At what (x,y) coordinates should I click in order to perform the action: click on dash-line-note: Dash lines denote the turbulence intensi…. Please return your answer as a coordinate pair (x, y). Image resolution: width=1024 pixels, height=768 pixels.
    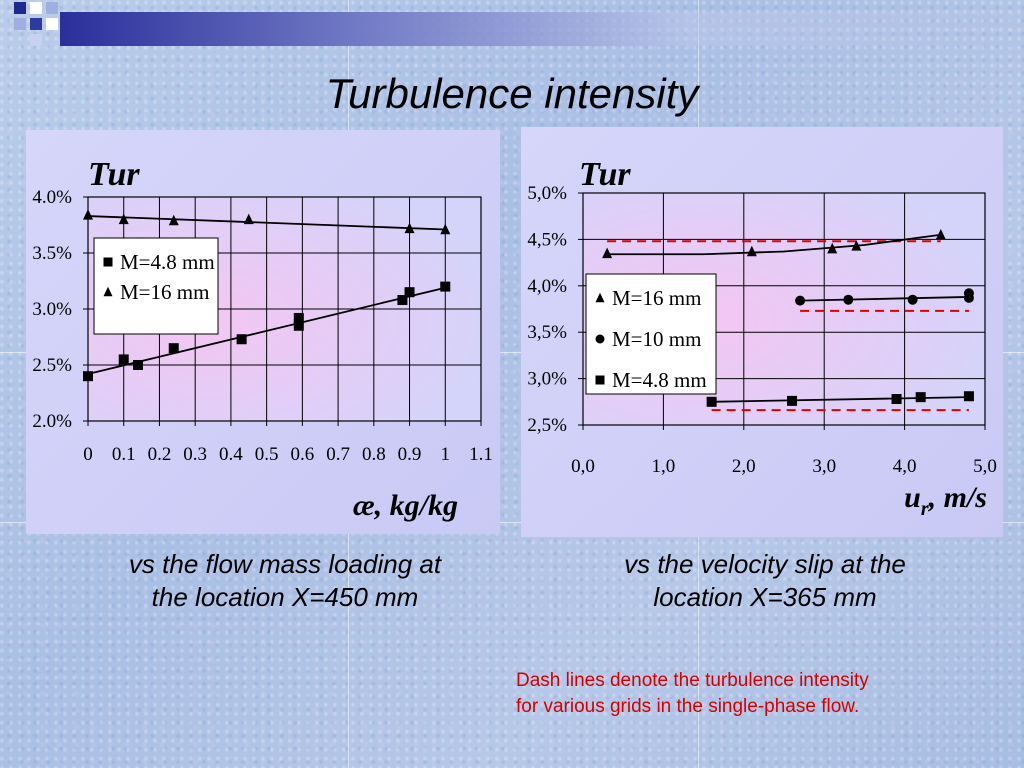
    Looking at the image, I should click on (761, 693).